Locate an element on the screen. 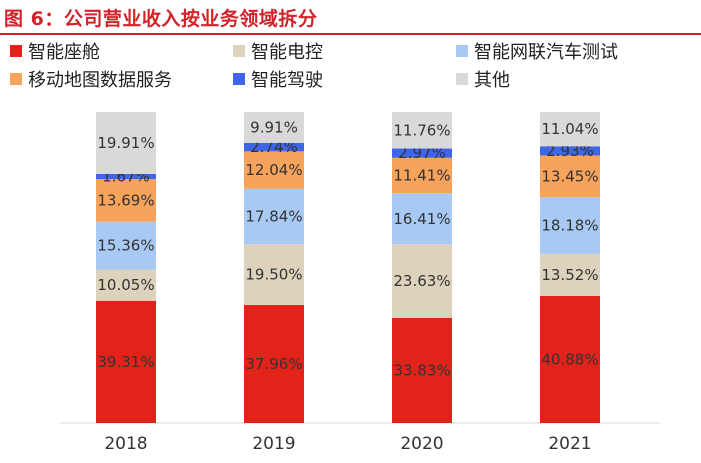 This screenshot has width=701, height=463. data-label: 13.69% is located at coordinates (125, 200).